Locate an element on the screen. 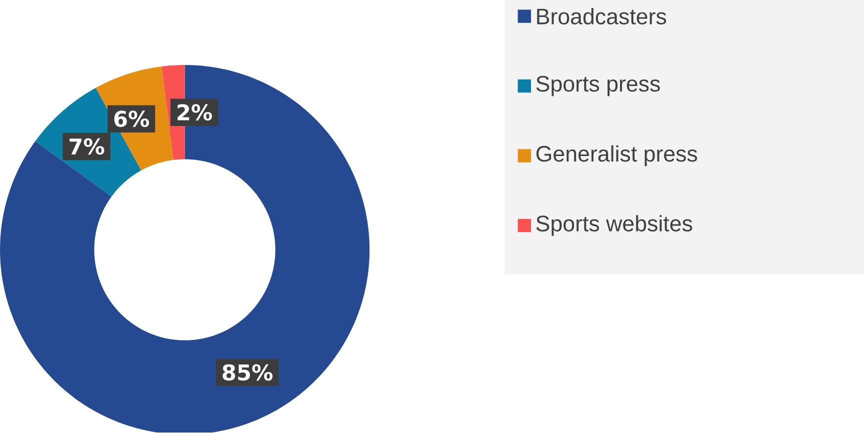  data-label: 85% is located at coordinates (247, 372).